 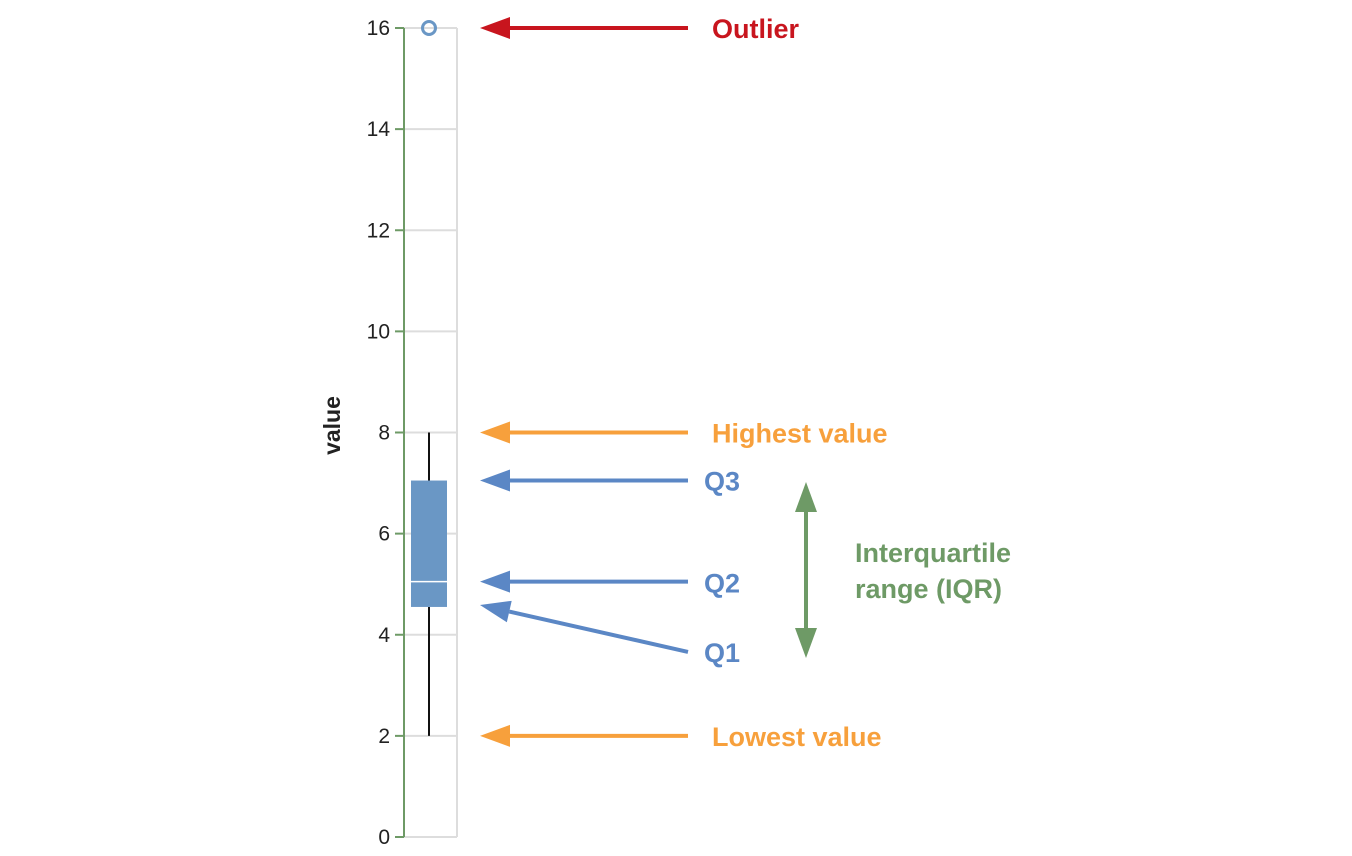 What do you see at coordinates (378, 28) in the screenshot?
I see `y-tick-label: 16` at bounding box center [378, 28].